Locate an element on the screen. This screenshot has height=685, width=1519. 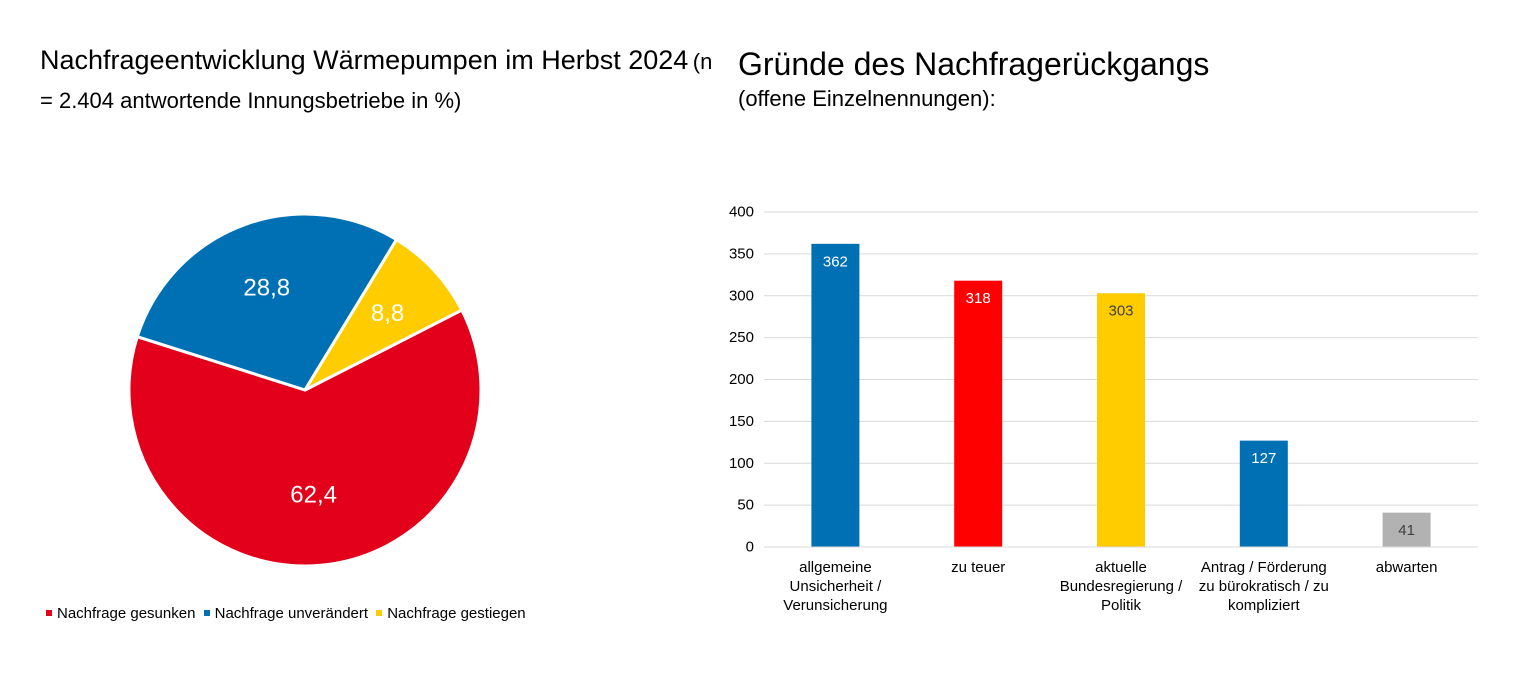
legend-item-gesunken: Nachfrage gesunken is located at coordinates (120, 613).